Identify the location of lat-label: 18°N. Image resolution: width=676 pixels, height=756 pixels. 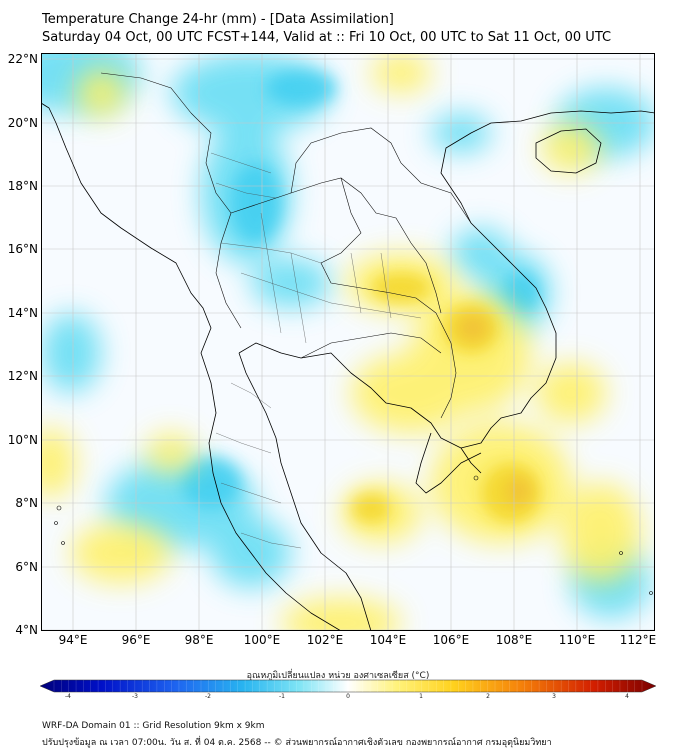
(22, 186).